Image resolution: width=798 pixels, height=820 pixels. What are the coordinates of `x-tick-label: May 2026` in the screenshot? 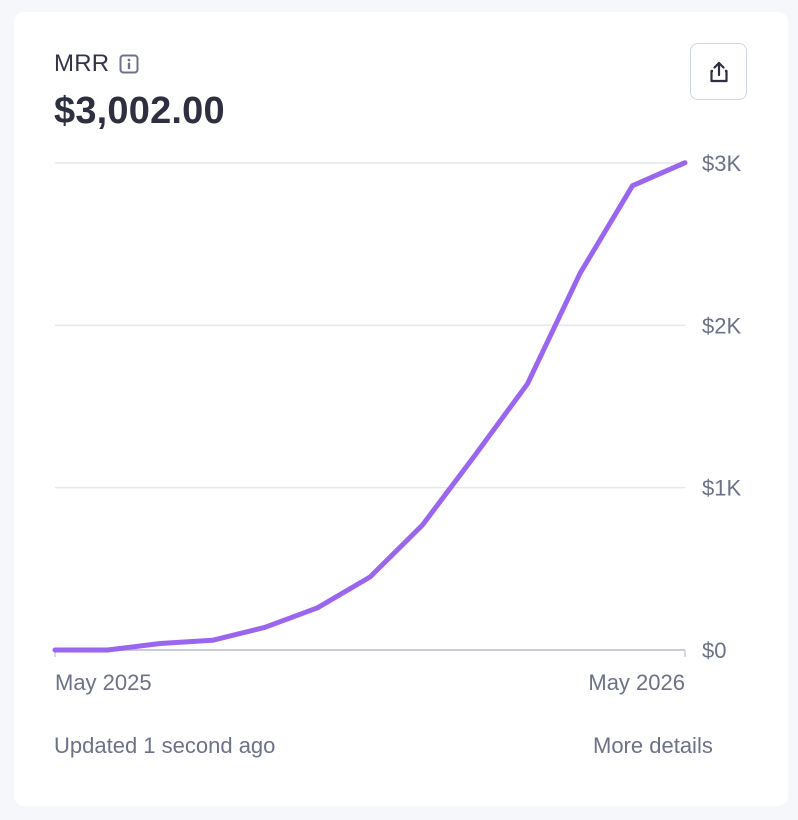 It's located at (636, 682).